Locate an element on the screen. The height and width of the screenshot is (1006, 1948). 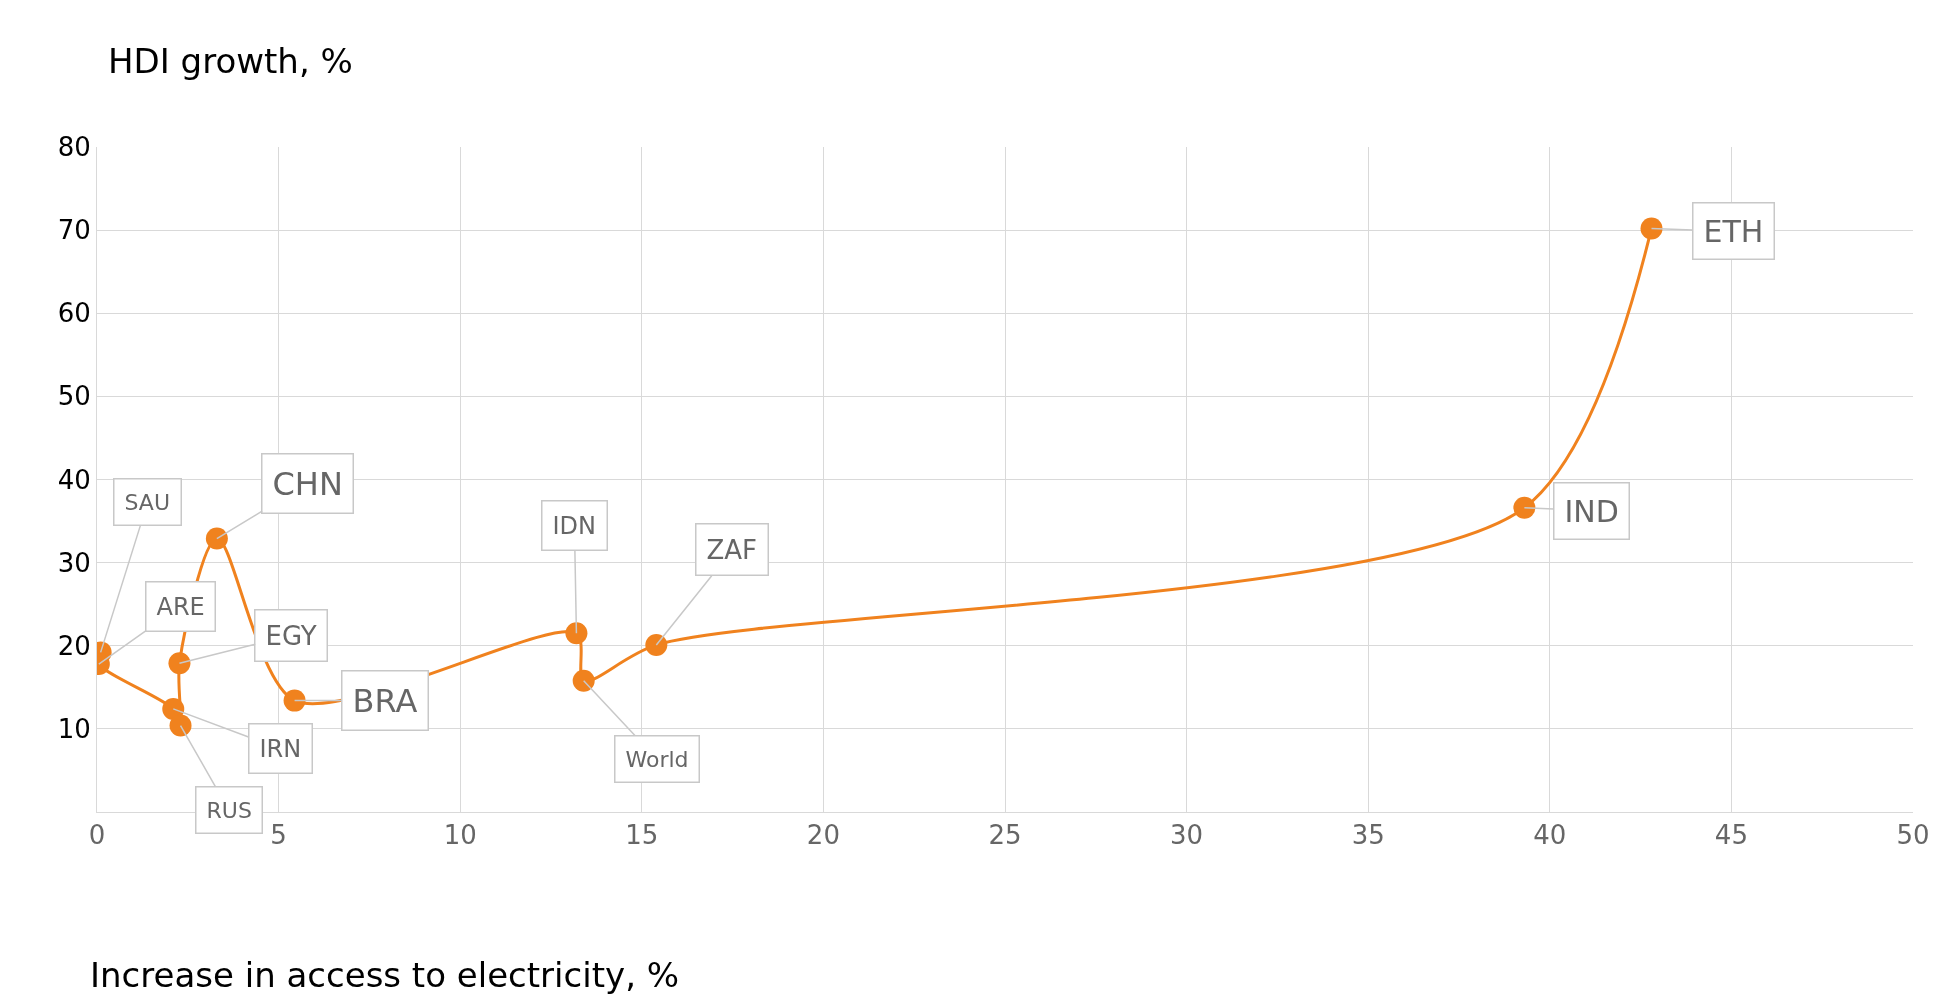
x-tick-label: 50 is located at coordinates (1913, 835).